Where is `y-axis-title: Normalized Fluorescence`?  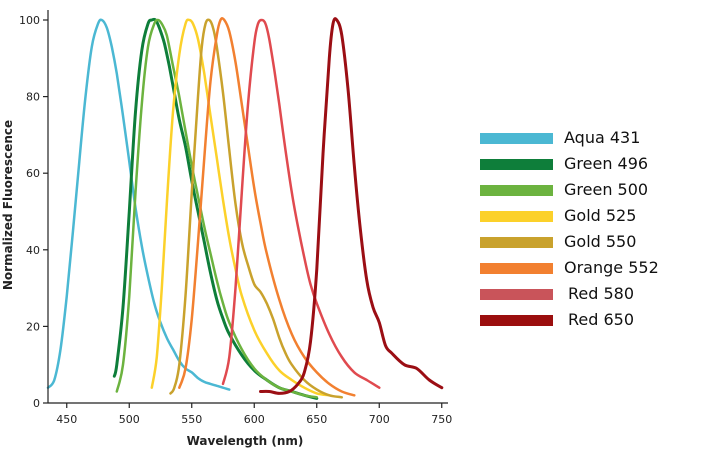
y-axis-title: Normalized Fluorescence is located at coordinates (8, 205).